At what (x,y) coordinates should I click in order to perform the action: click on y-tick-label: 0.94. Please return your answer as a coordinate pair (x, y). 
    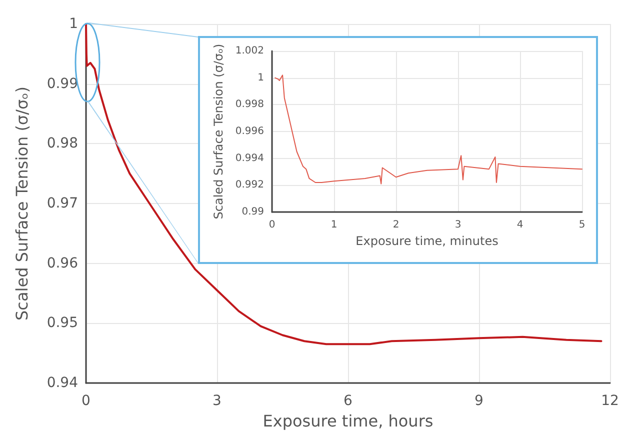
    Looking at the image, I should click on (62, 383).